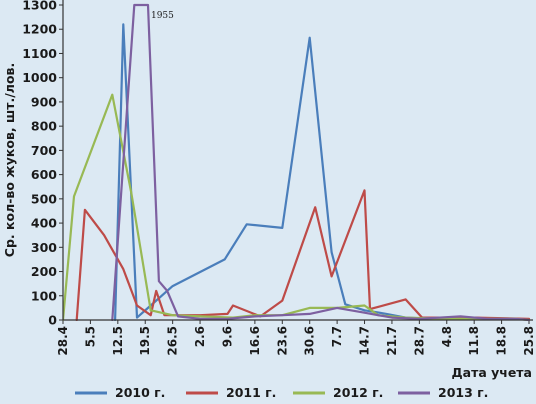  What do you see at coordinates (255, 341) in the screenshot?
I see `x-tick-label: 16.6` at bounding box center [255, 341].